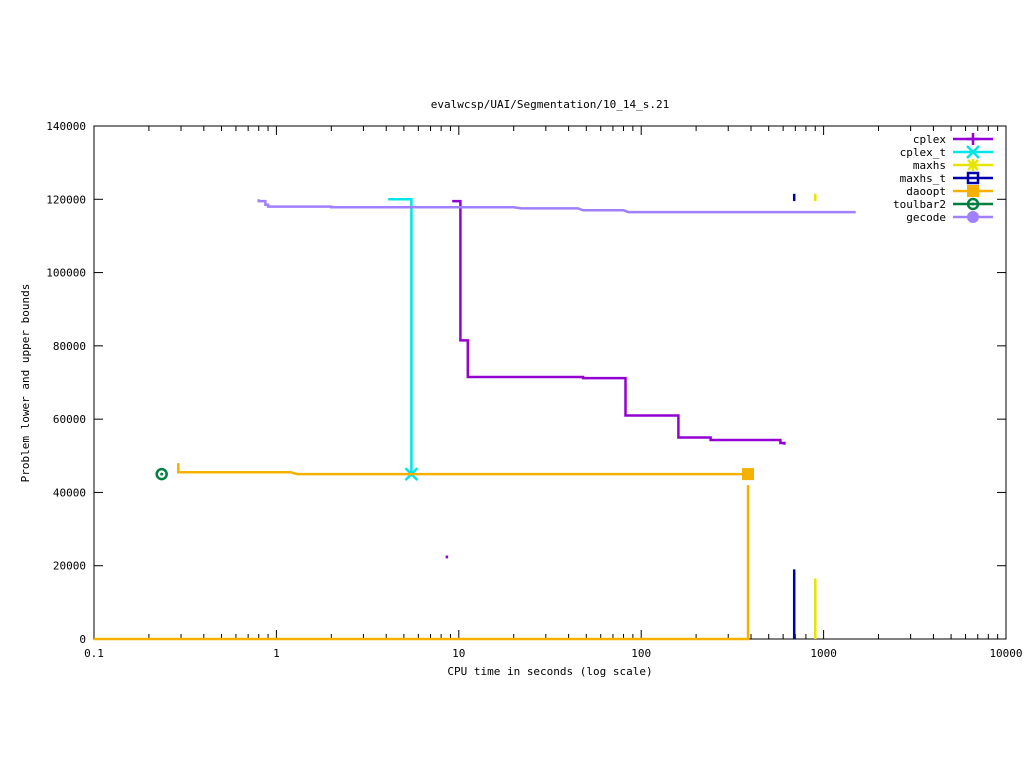  I want to click on series-toulbar2, so click(161, 474).